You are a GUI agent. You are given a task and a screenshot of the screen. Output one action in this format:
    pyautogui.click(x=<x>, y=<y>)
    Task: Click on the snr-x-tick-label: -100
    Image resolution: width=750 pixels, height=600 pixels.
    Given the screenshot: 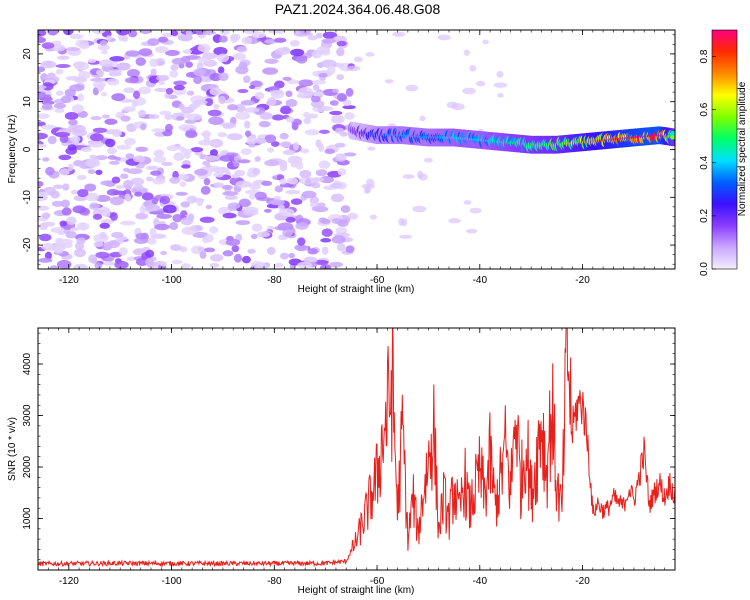 What is the action you would take?
    pyautogui.click(x=172, y=581)
    